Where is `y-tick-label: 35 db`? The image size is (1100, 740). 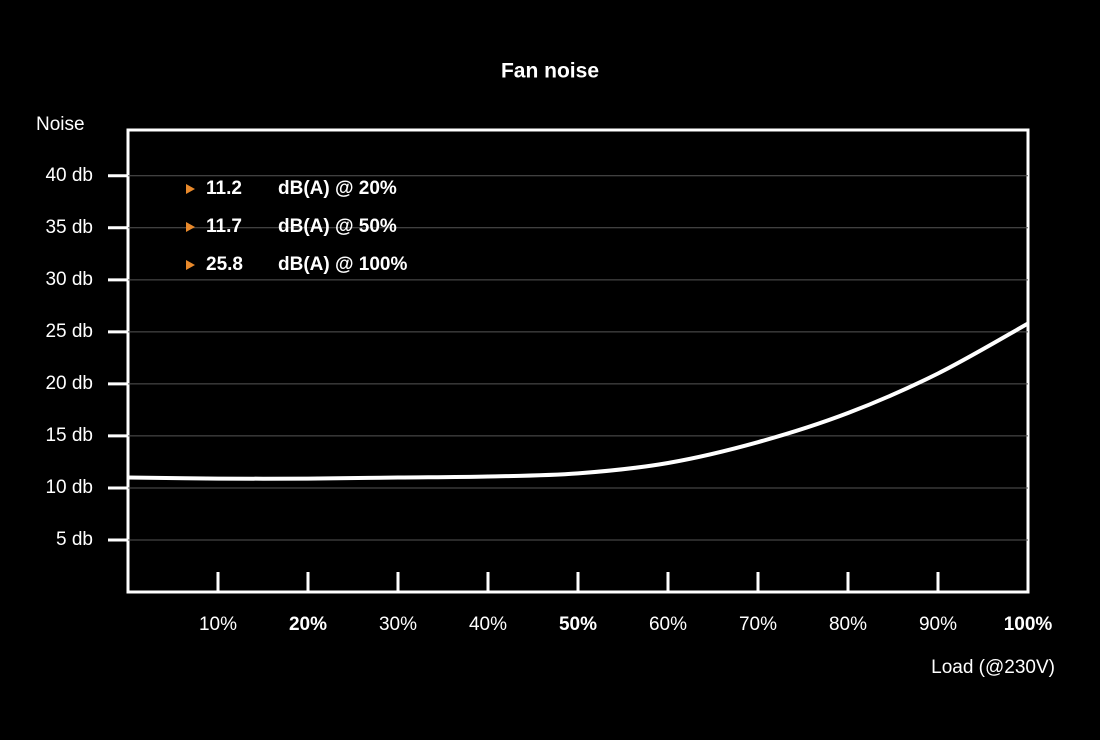
y-tick-label: 35 db is located at coordinates (69, 227).